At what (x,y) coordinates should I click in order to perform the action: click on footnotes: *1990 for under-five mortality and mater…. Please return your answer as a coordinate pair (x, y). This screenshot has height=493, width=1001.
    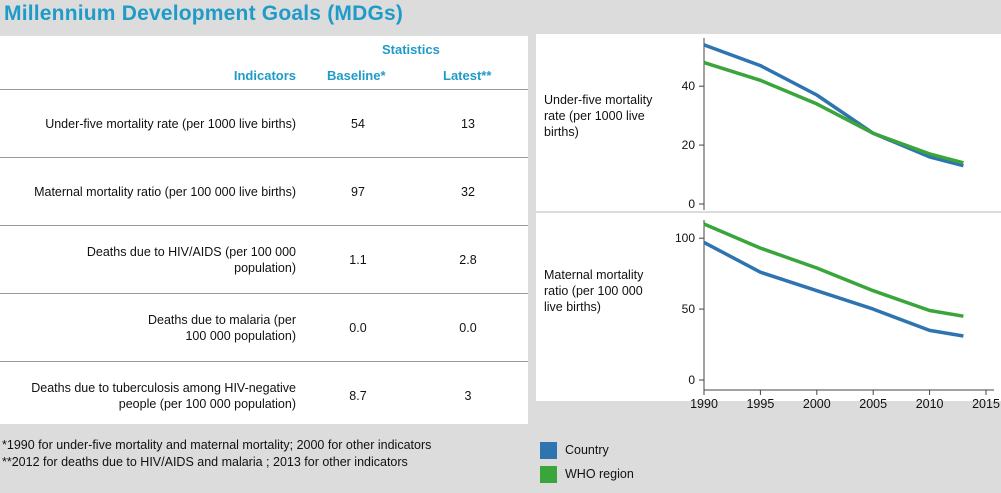
    Looking at the image, I should click on (216, 454).